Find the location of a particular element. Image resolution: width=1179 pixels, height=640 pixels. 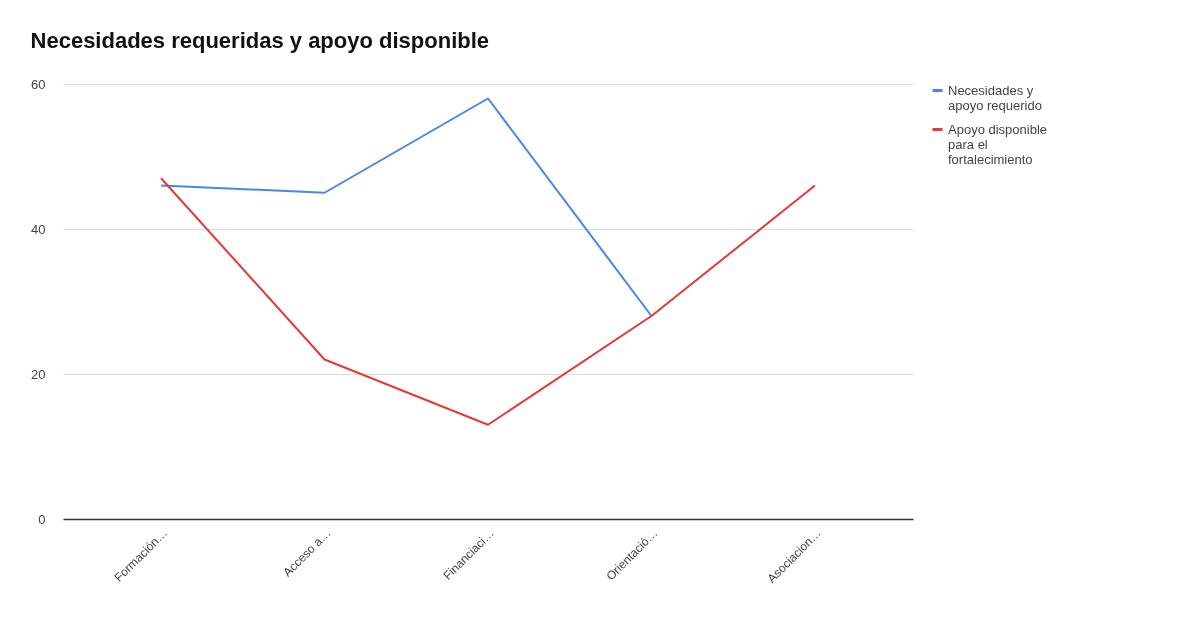

chart-title: Necesidades requeridas y apoyo disponible is located at coordinates (260, 40).